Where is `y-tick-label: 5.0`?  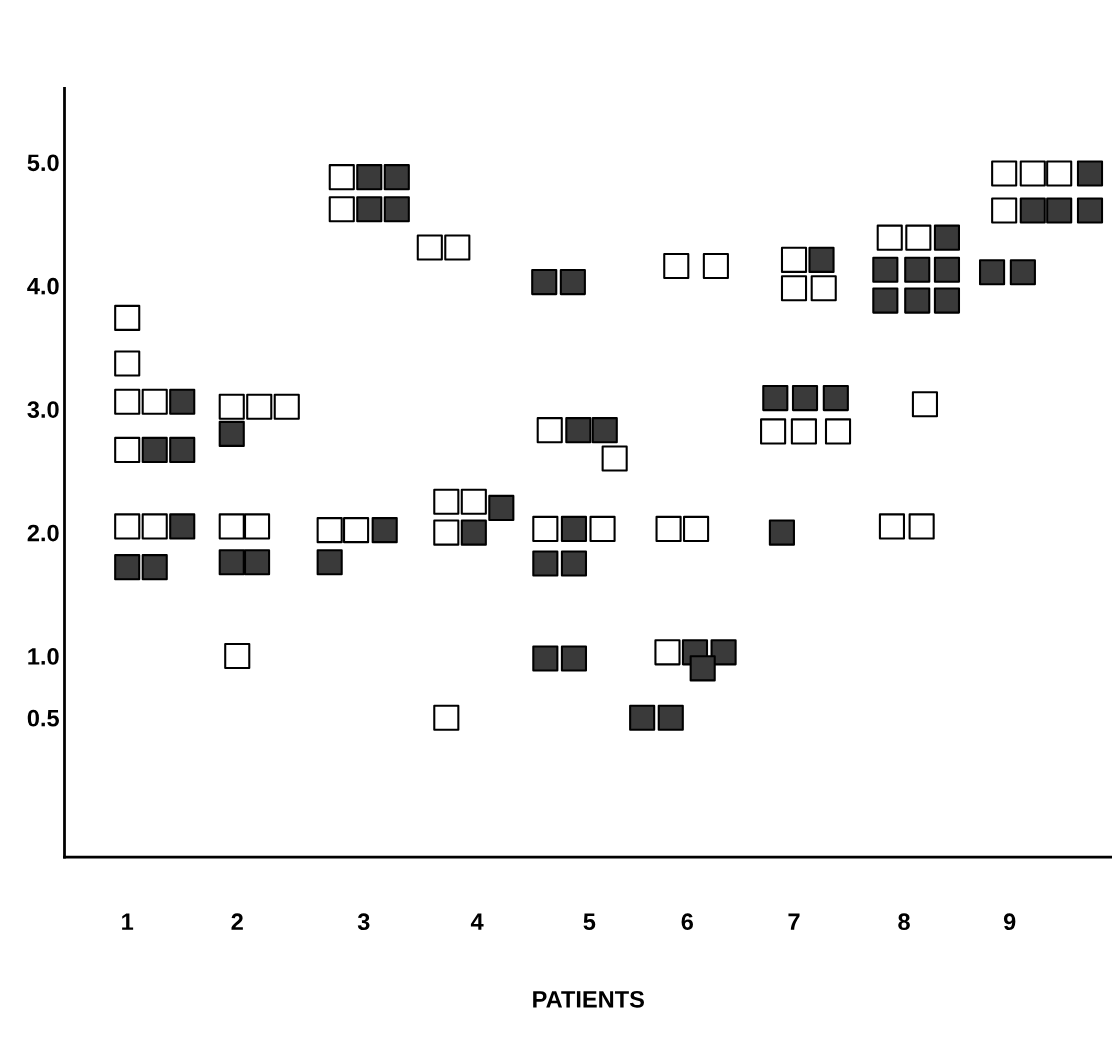 y-tick-label: 5.0 is located at coordinates (43, 163).